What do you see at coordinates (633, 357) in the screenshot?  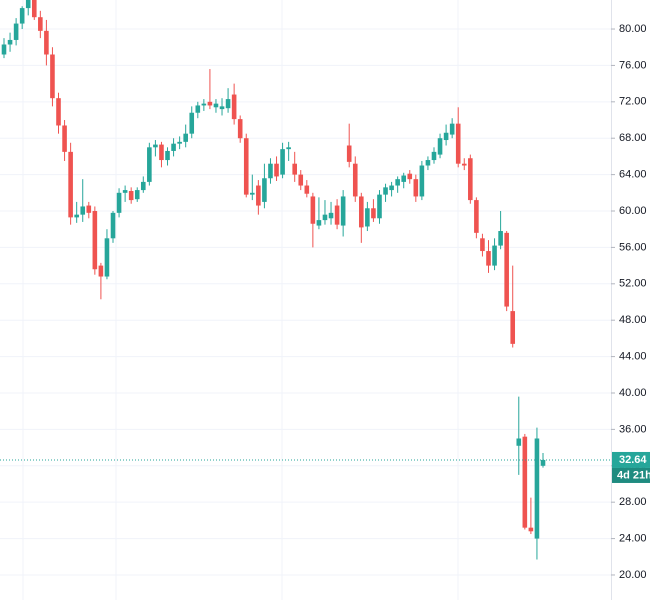 I see `y-tick-label: 44.00` at bounding box center [633, 357].